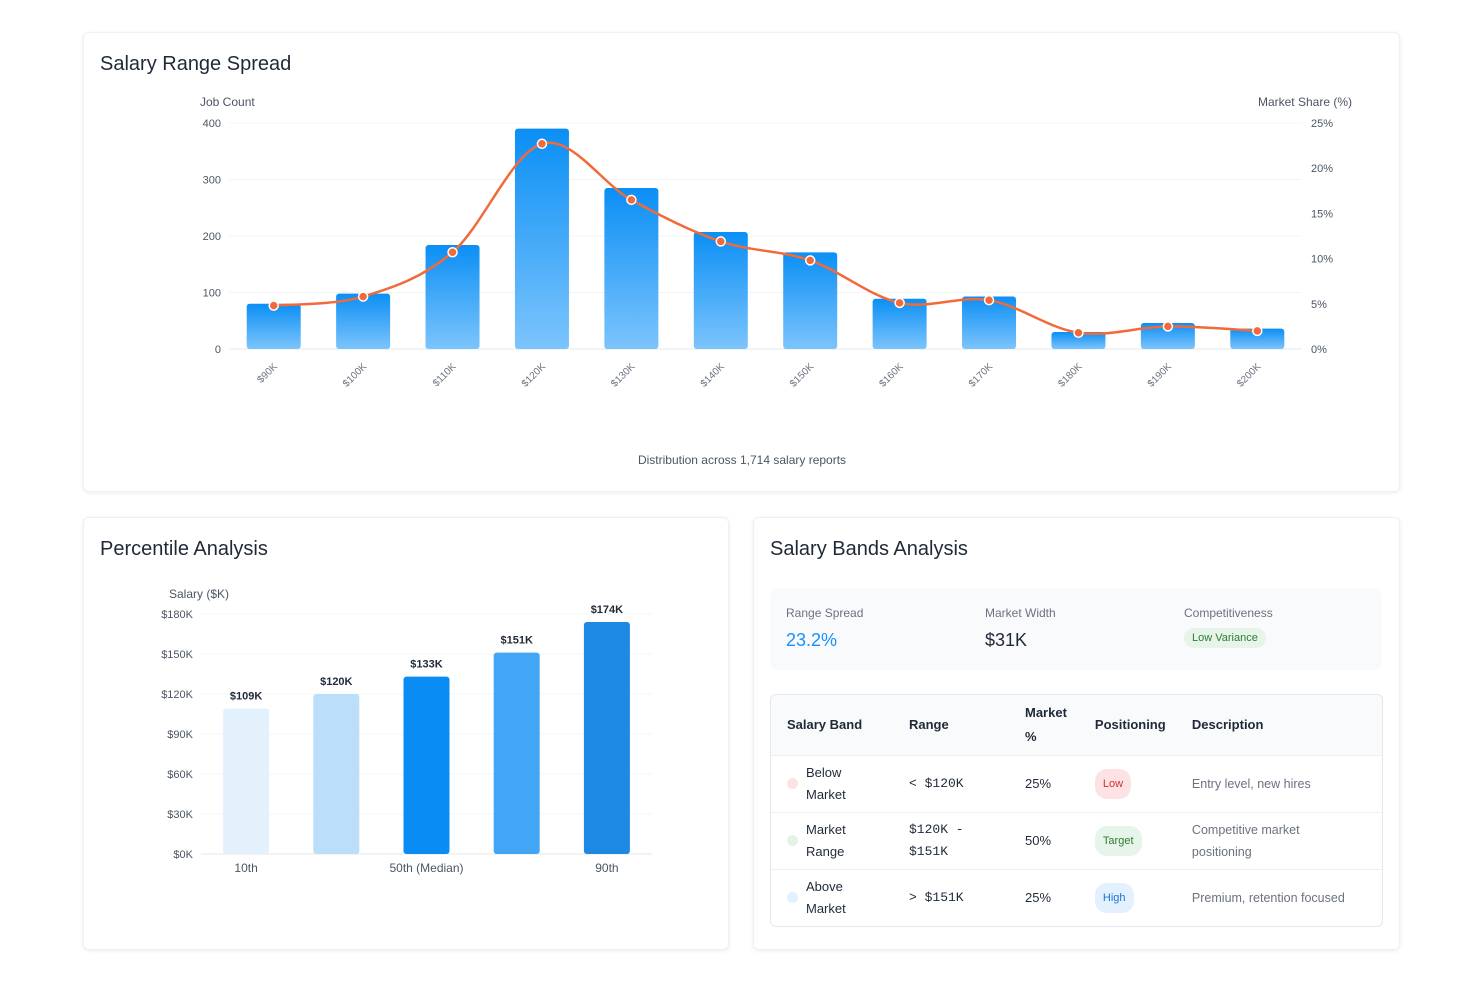 Image resolution: width=1480 pixels, height=987 pixels. What do you see at coordinates (1228, 627) in the screenshot?
I see `competitiveness-stat: Competitiveness Low Variance` at bounding box center [1228, 627].